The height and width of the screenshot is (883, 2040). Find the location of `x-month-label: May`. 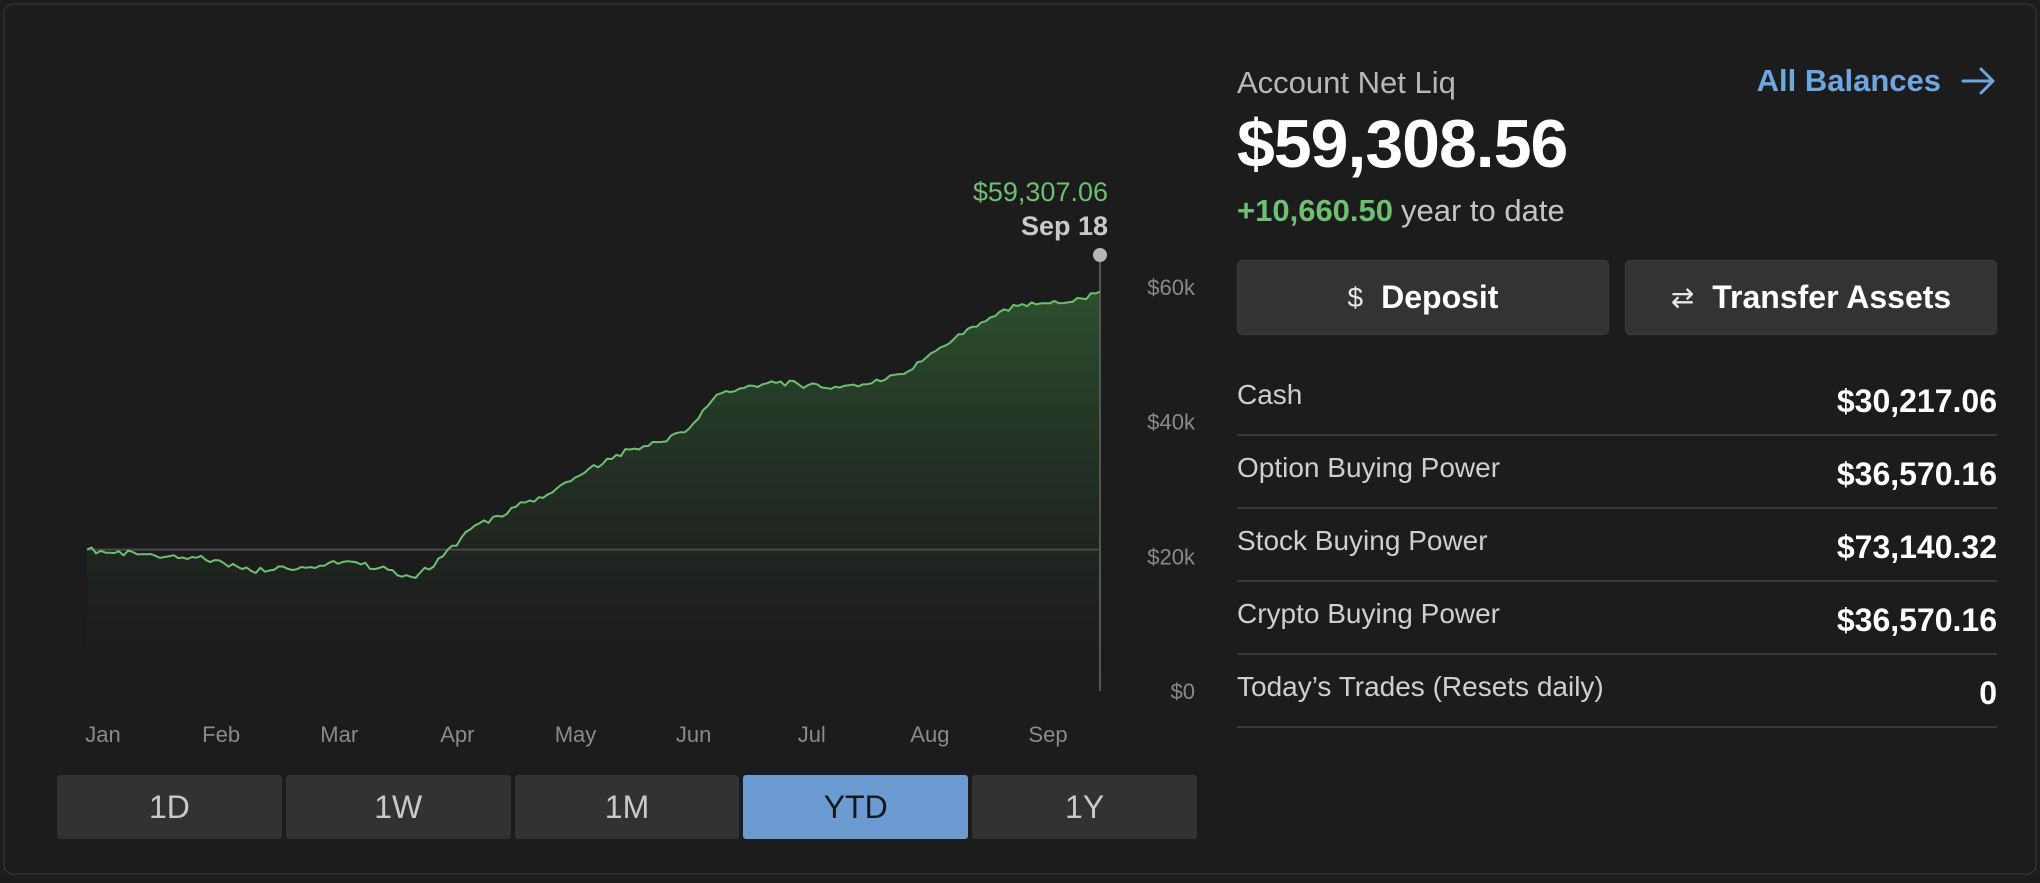

x-month-label: May is located at coordinates (576, 734).